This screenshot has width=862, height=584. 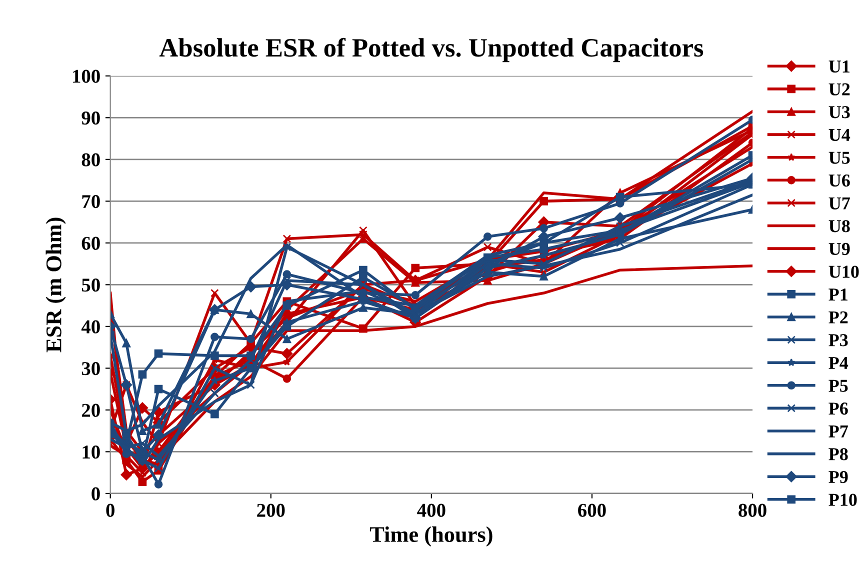 What do you see at coordinates (592, 510) in the screenshot?
I see `x-tick-label: 600` at bounding box center [592, 510].